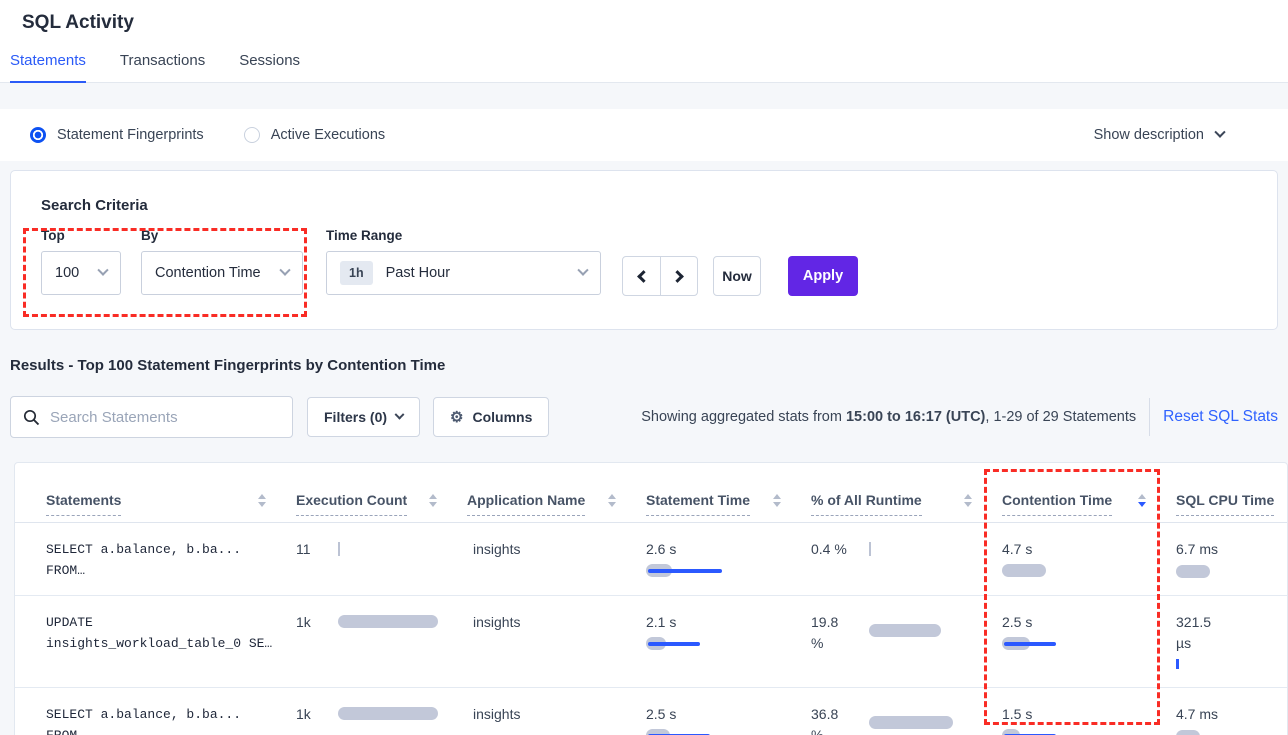 The height and width of the screenshot is (735, 1288). I want to click on tab-transactions: Transactions, so click(162, 60).